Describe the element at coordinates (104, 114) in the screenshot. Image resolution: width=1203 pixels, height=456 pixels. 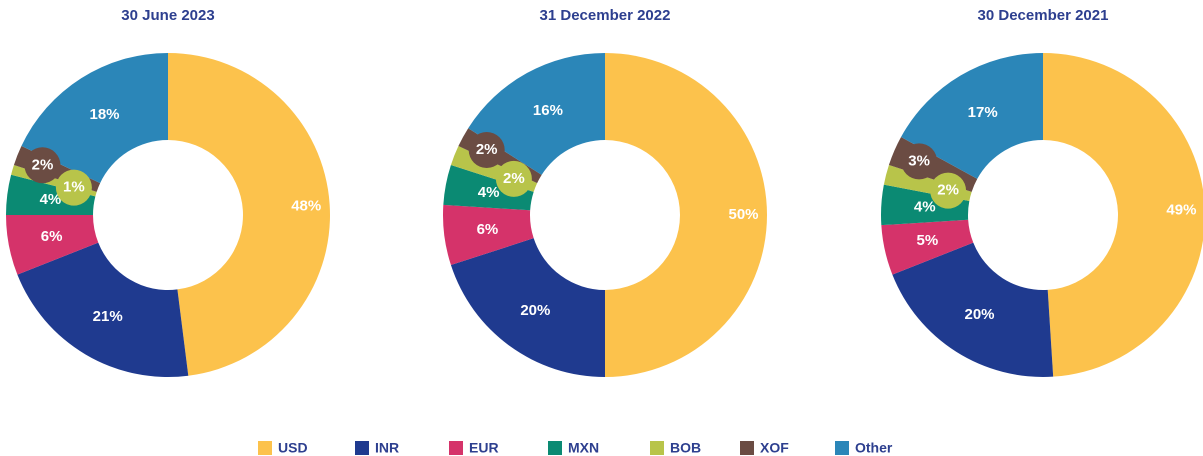
I see `data-label: 18%` at that location.